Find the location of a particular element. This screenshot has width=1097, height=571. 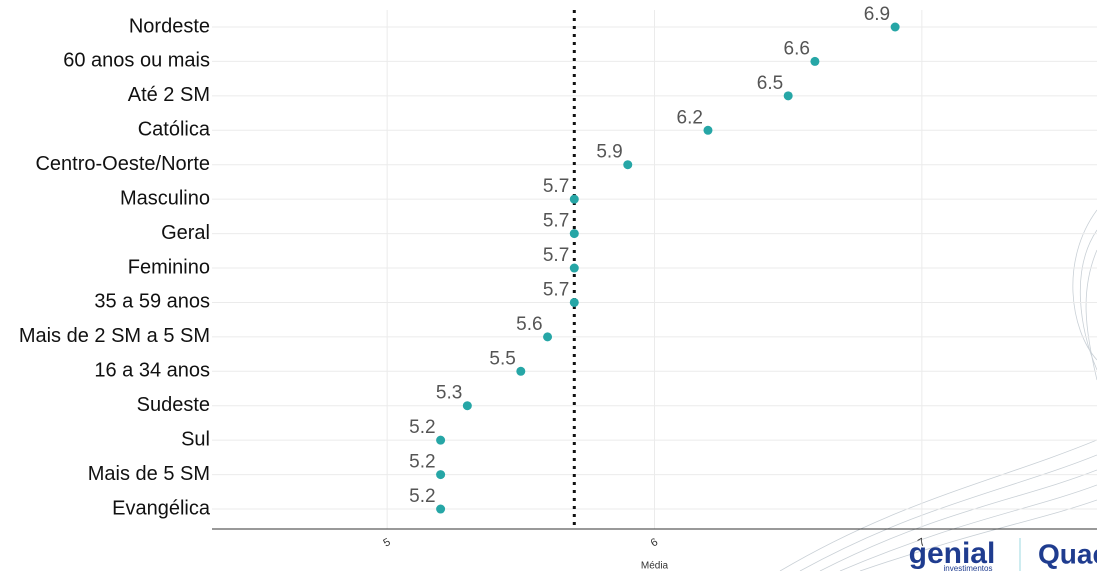

value-label: 6.2 is located at coordinates (690, 117).